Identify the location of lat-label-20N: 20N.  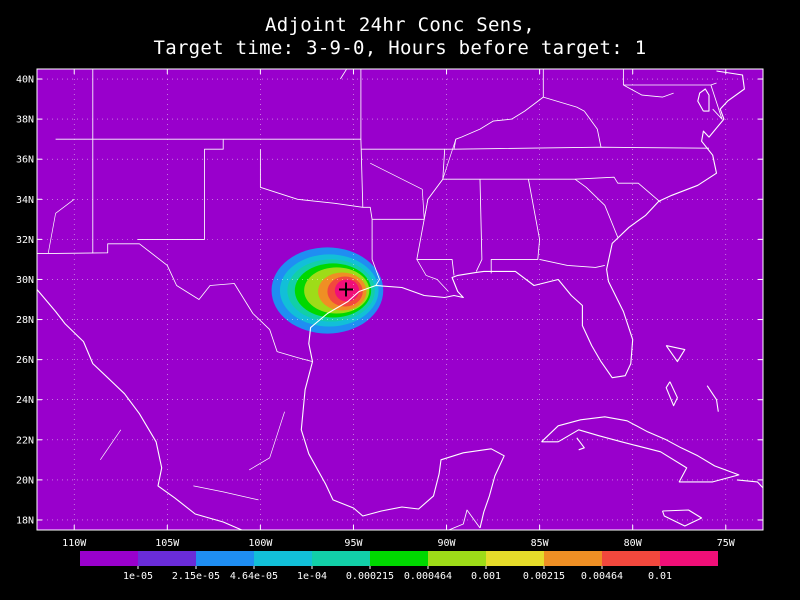
(25, 480).